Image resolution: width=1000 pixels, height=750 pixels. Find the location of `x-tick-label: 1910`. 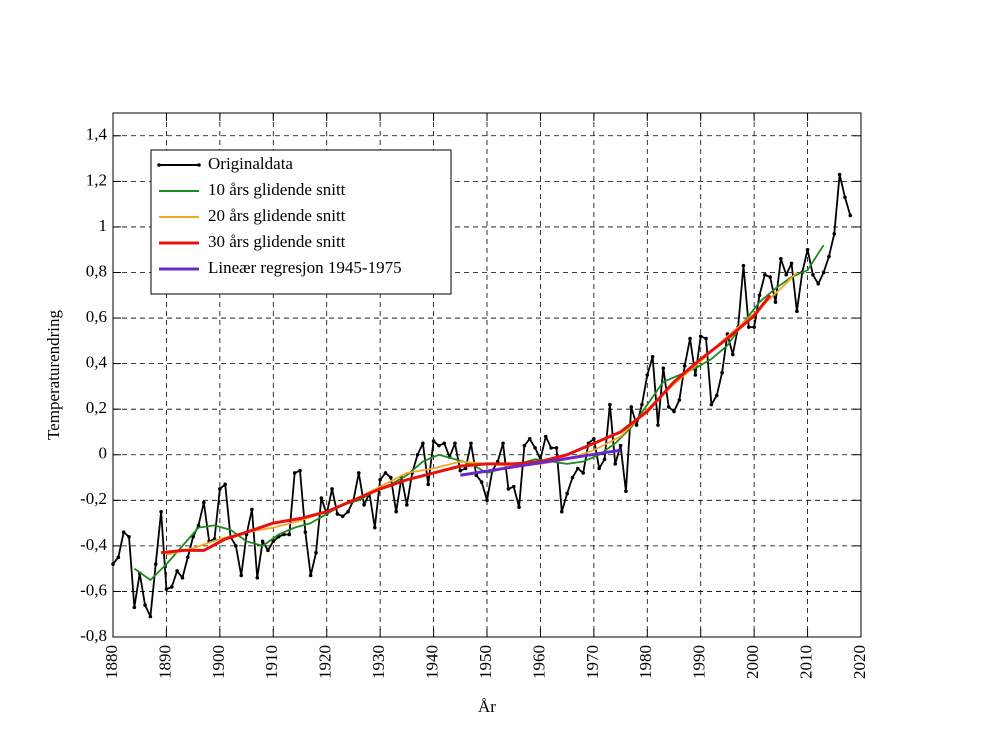

x-tick-label: 1910 is located at coordinates (271, 662).